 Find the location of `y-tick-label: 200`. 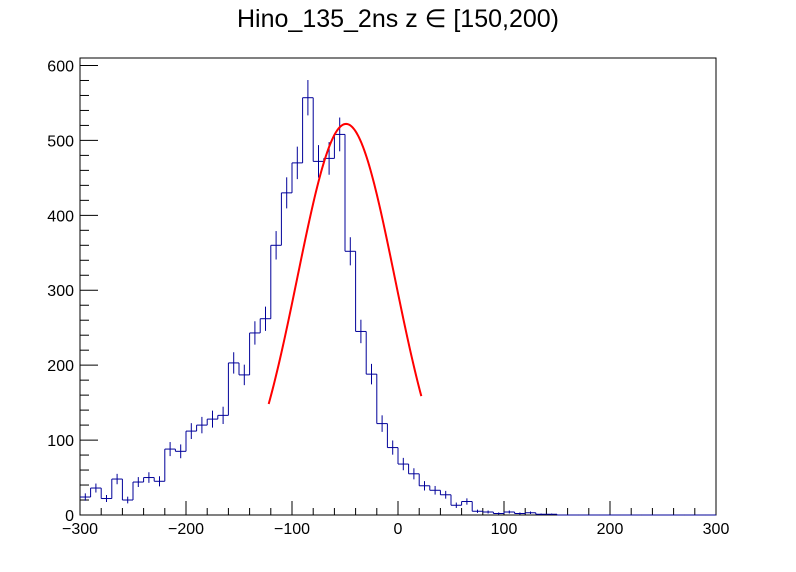

y-tick-label: 200 is located at coordinates (60, 366).